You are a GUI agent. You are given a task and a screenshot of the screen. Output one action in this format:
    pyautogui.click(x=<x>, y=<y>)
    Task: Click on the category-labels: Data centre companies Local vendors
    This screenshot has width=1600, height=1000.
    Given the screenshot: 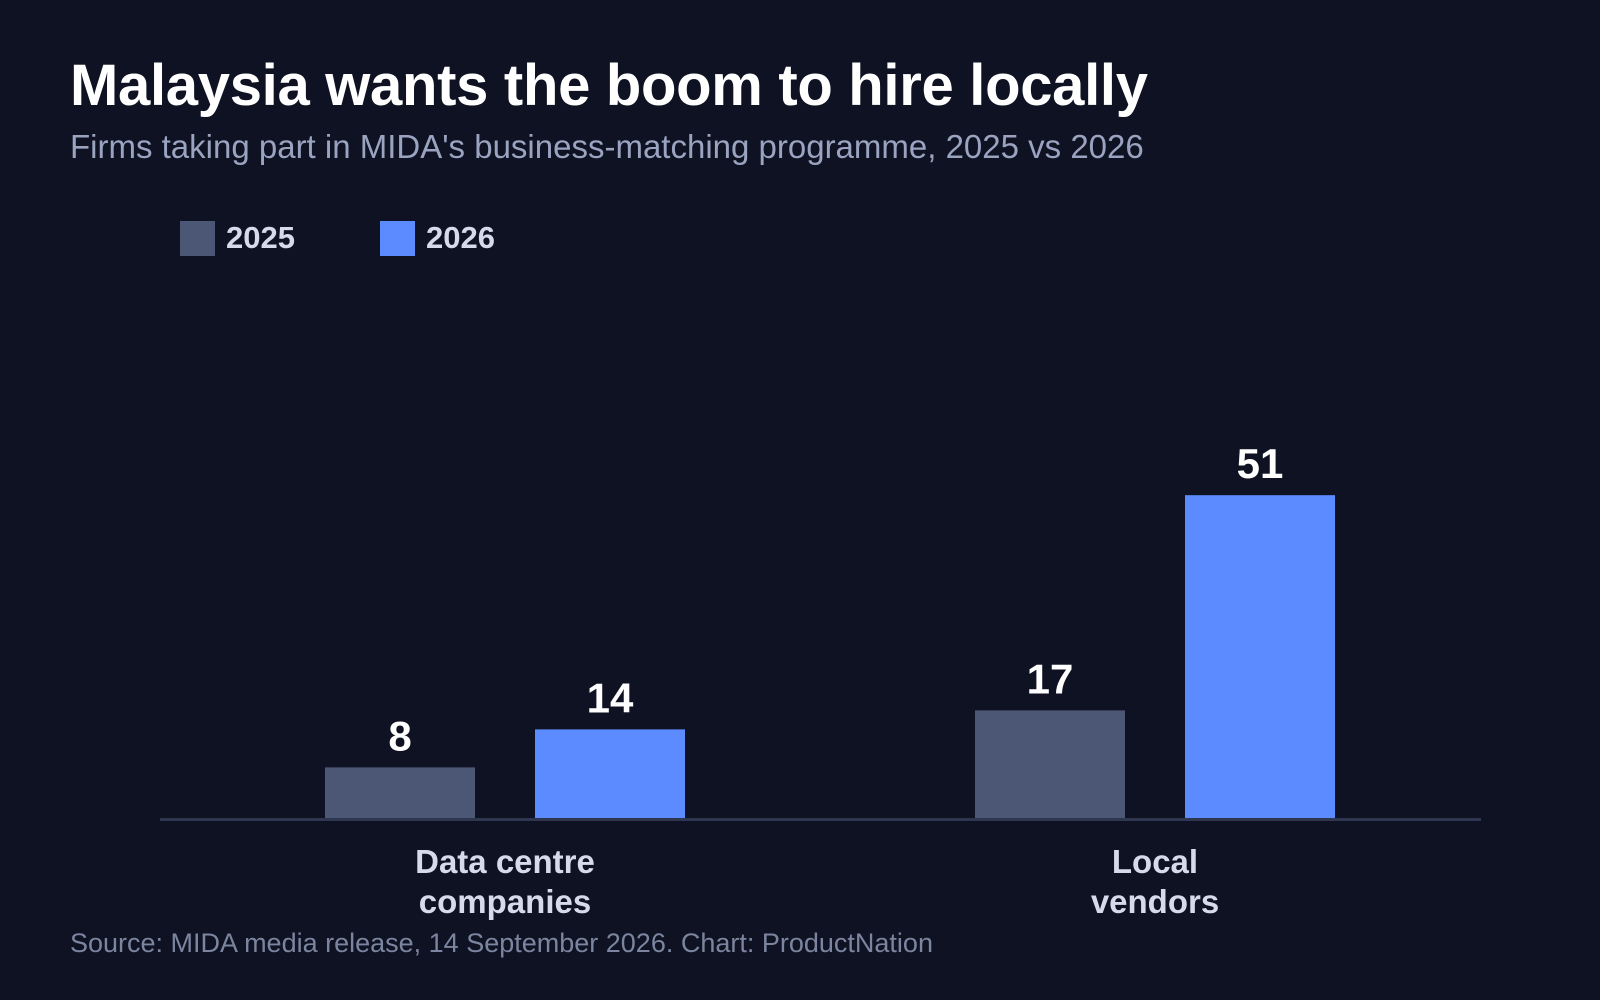 What is the action you would take?
    pyautogui.click(x=817, y=881)
    